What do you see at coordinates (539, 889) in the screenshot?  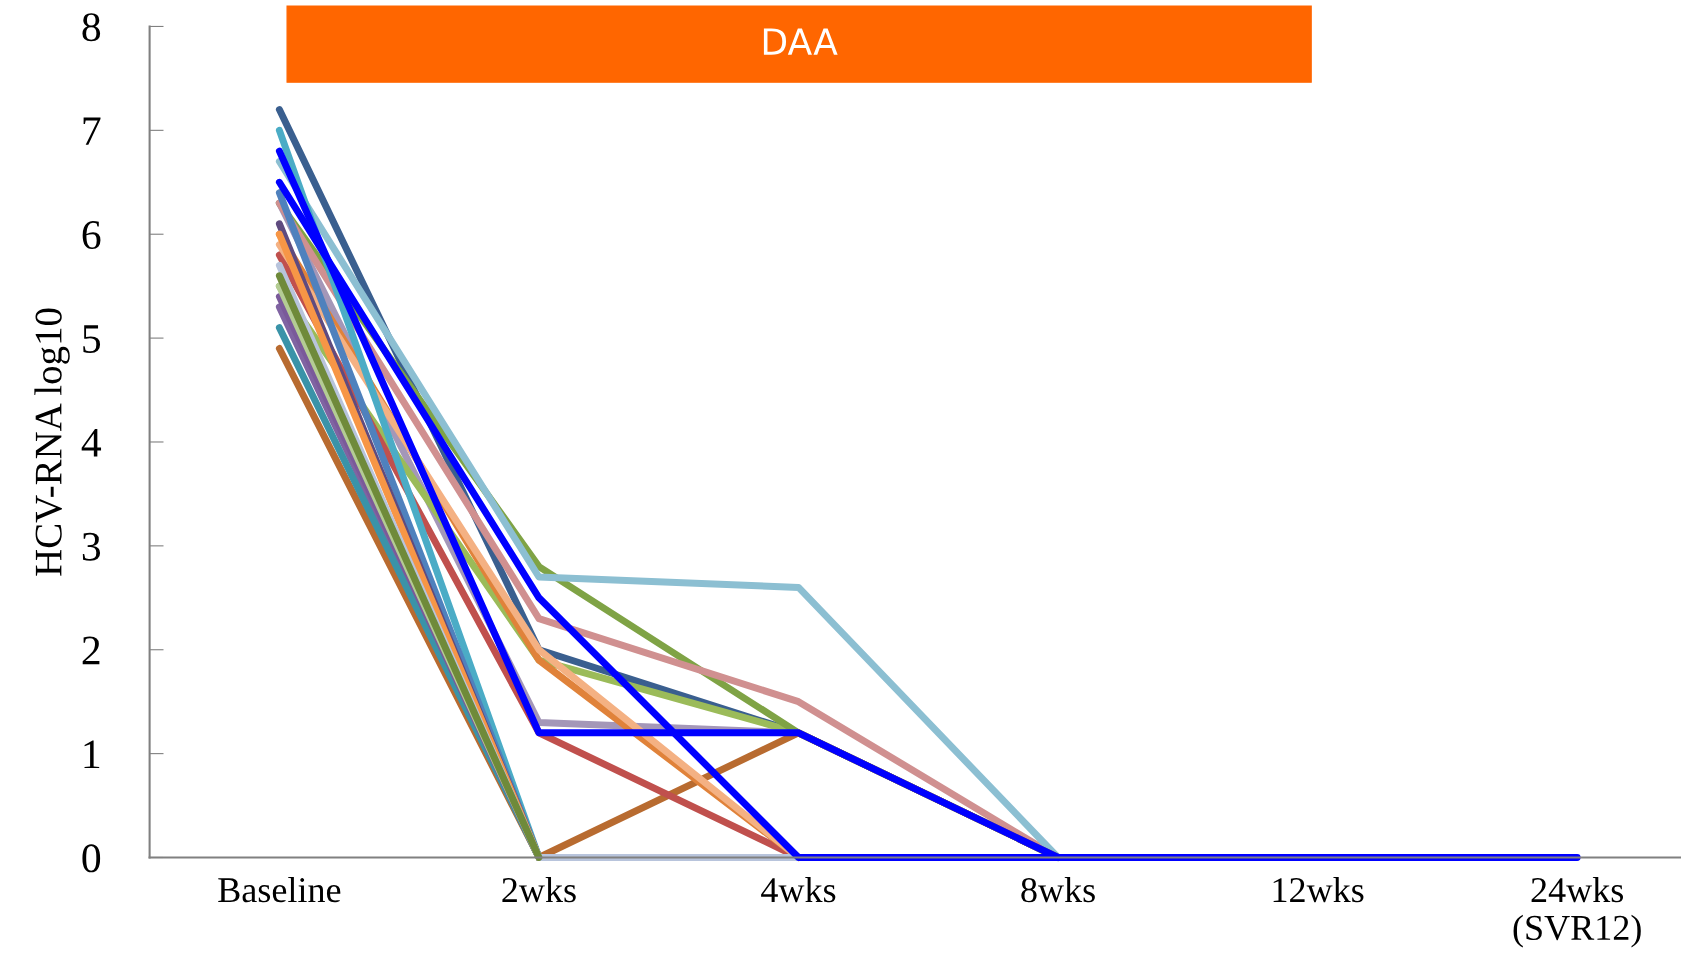 I see `x-tick-label: 2wks` at bounding box center [539, 889].